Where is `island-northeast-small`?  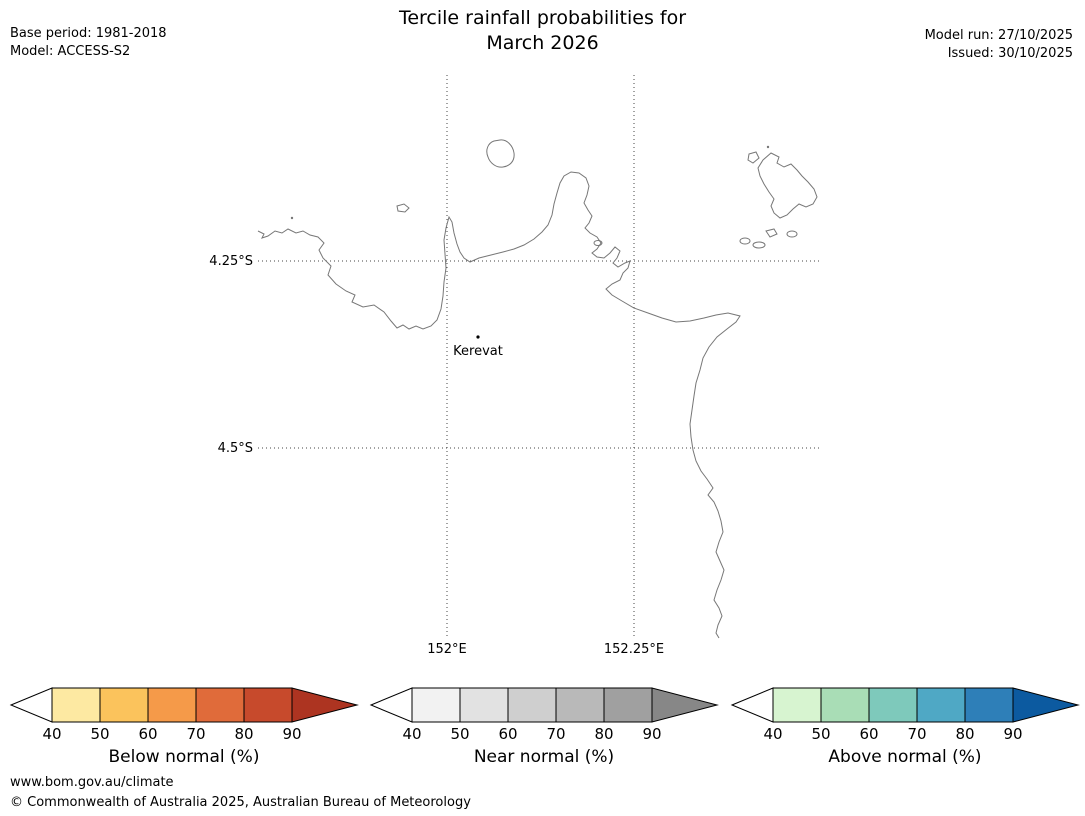
island-northeast-small is located at coordinates (753, 157).